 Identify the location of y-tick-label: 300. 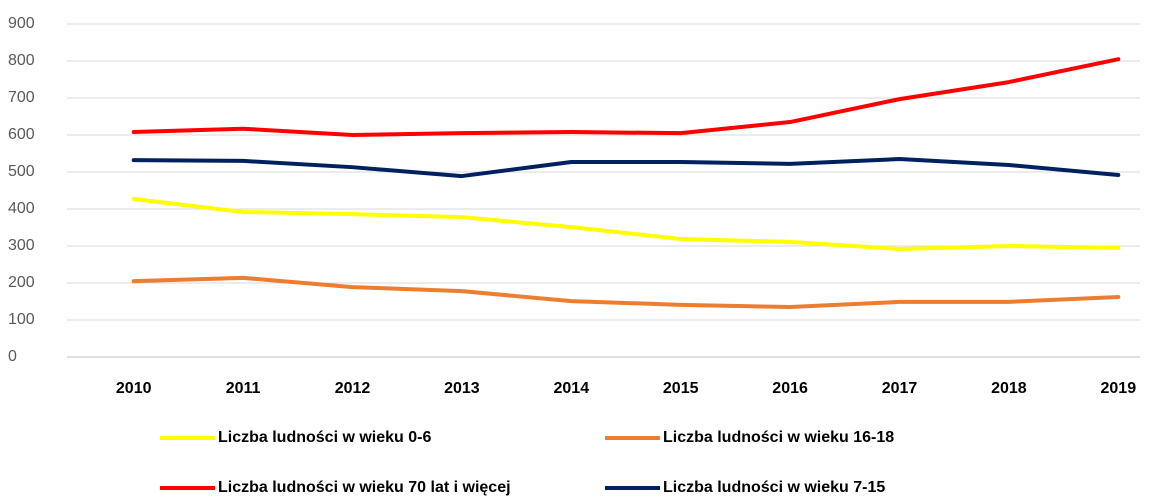
(21, 245).